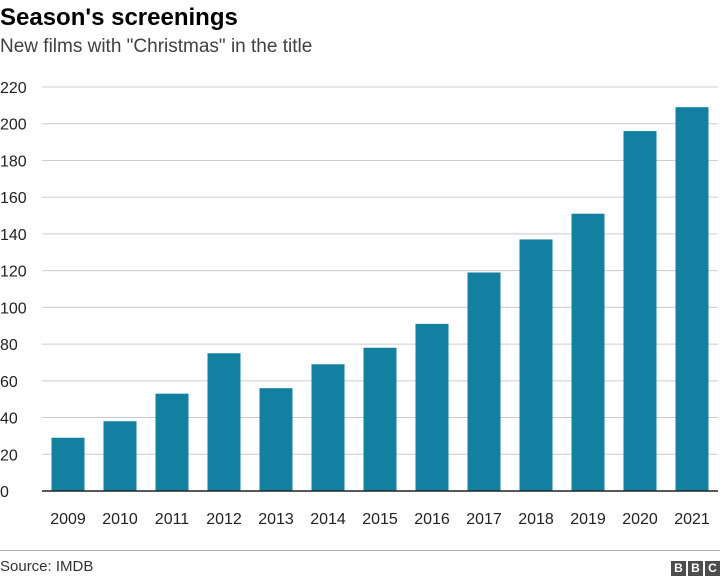 This screenshot has height=582, width=720. Describe the element at coordinates (47, 566) in the screenshot. I see `source-note: Source: IMDB` at that location.